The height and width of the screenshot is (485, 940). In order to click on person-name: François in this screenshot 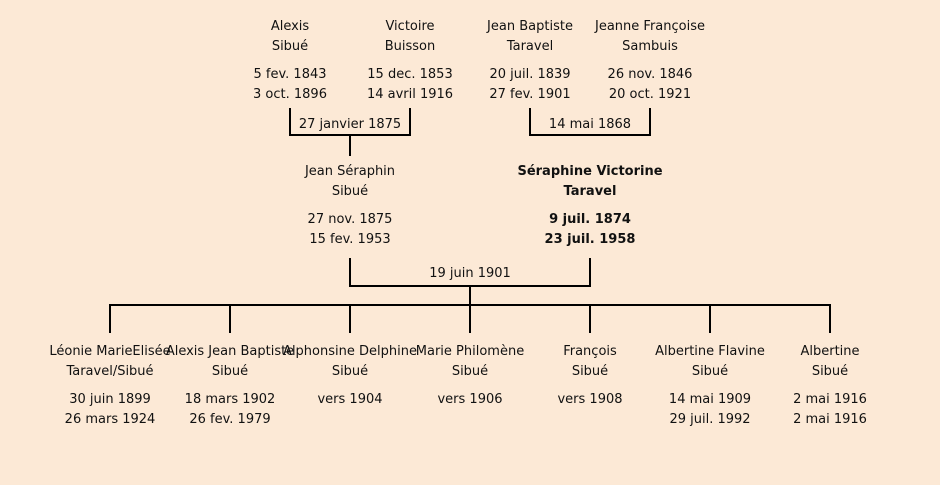, I will do `click(590, 351)`.